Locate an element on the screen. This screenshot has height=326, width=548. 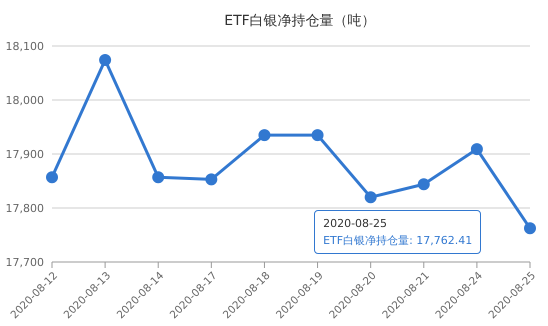
chart-title: ETF白银净持仓量（吨） is located at coordinates (300, 21).